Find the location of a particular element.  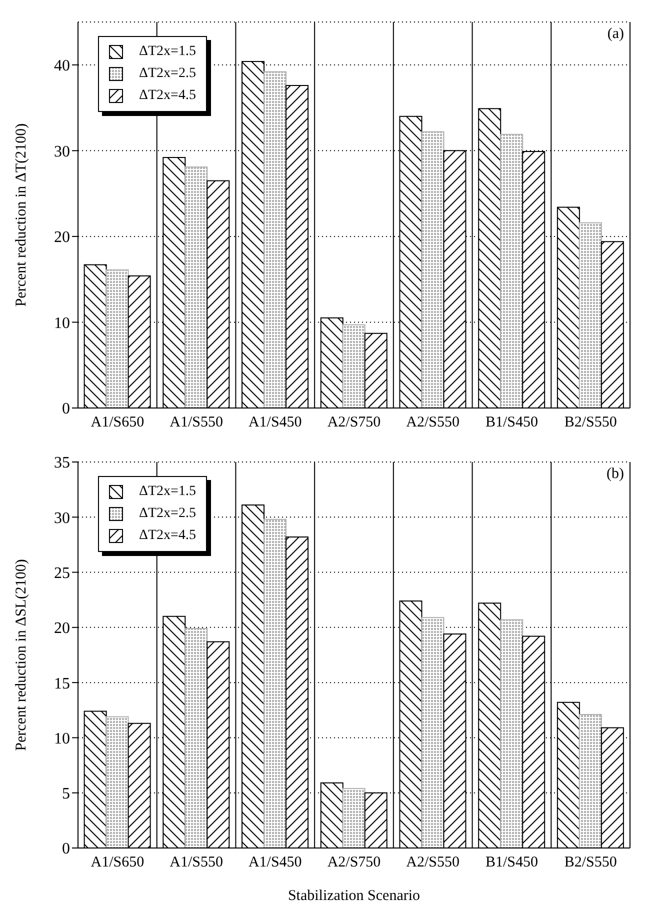

y-tick-label: 40 is located at coordinates (62, 66).